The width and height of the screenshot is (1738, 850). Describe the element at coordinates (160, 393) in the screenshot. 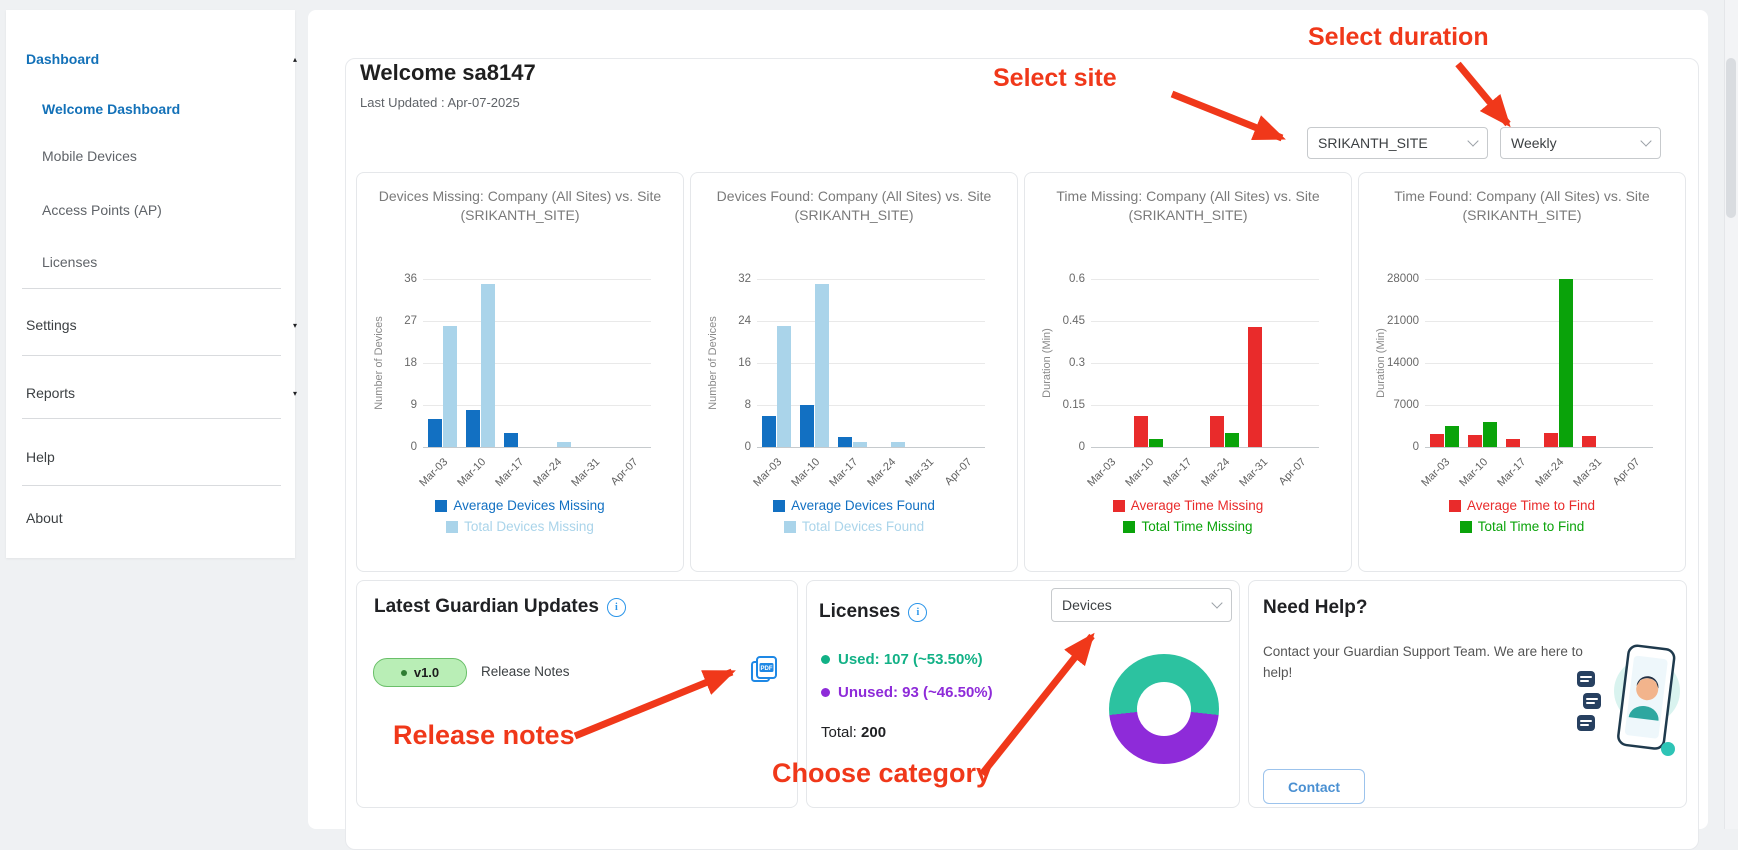

I see `sidebar-item-reports: Reports ▾` at that location.